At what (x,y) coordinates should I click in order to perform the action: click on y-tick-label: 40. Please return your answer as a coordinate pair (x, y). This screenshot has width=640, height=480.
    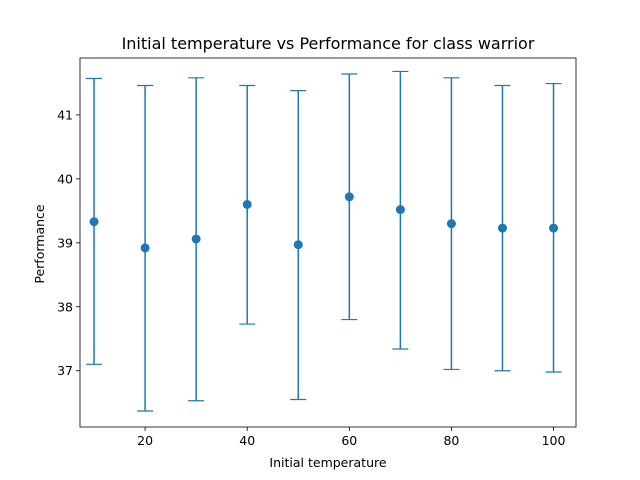
    Looking at the image, I should click on (65, 178).